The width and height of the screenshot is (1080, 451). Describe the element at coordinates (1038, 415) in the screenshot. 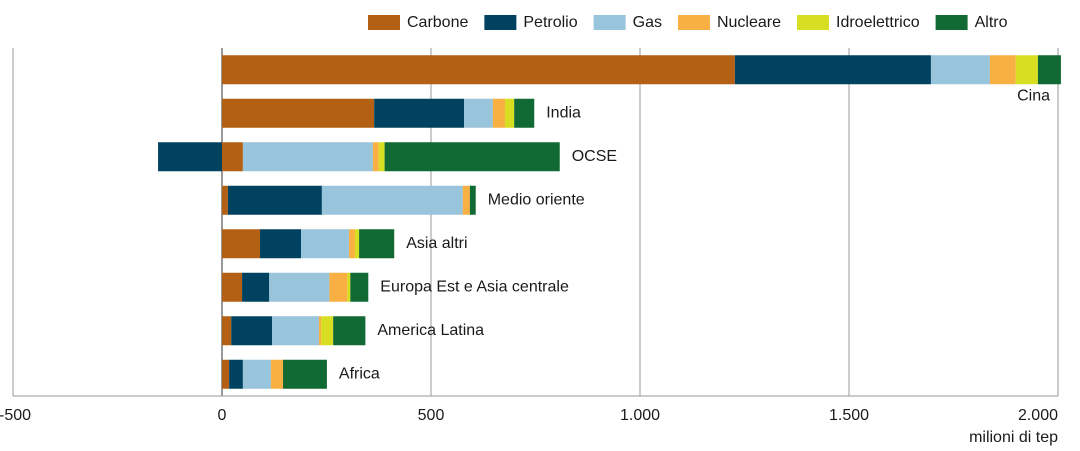

I see `x-tick-label: 2.000` at that location.